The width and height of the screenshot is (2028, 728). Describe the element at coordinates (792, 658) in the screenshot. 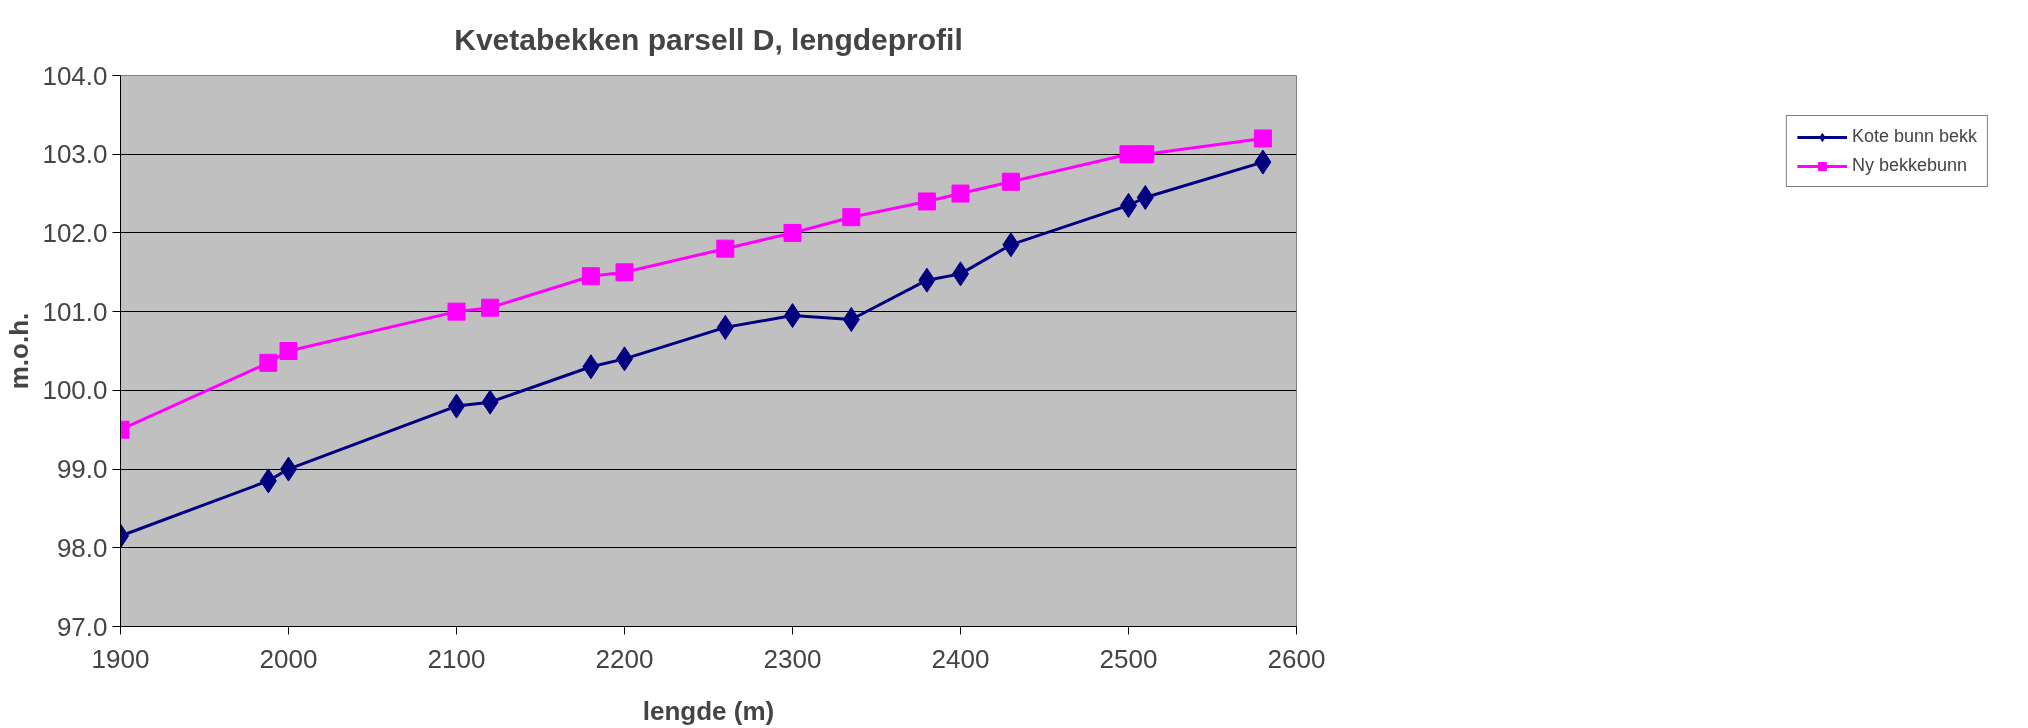

I see `x-tick-label: 2300` at that location.